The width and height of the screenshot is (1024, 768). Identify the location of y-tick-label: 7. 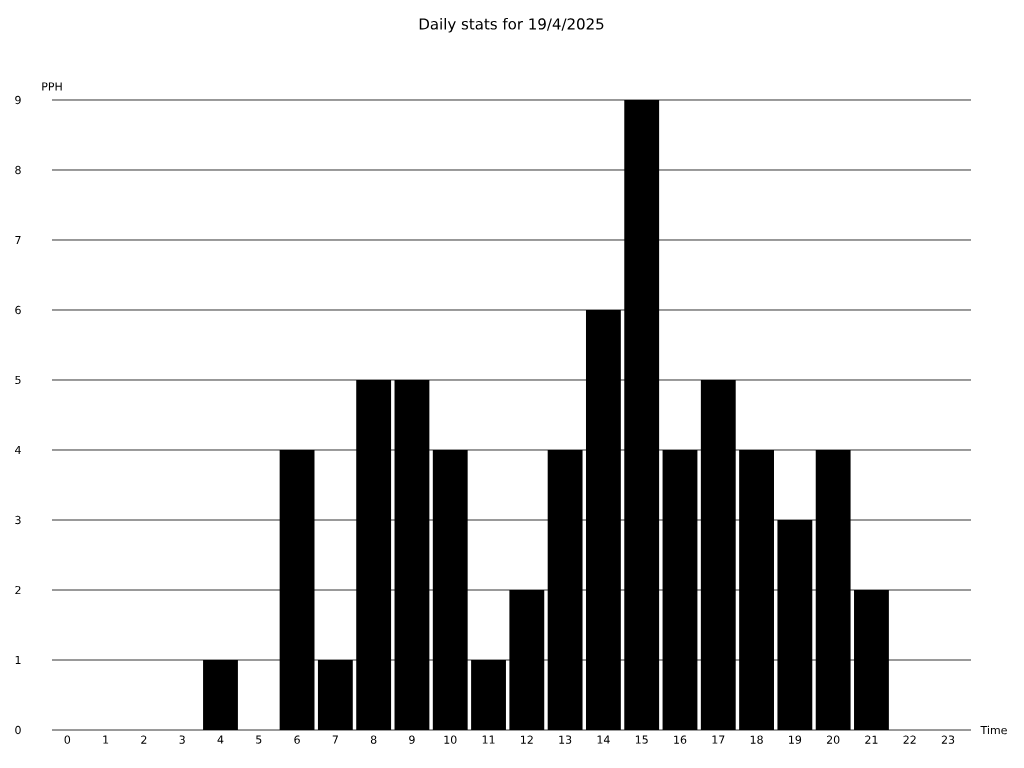
(18, 240).